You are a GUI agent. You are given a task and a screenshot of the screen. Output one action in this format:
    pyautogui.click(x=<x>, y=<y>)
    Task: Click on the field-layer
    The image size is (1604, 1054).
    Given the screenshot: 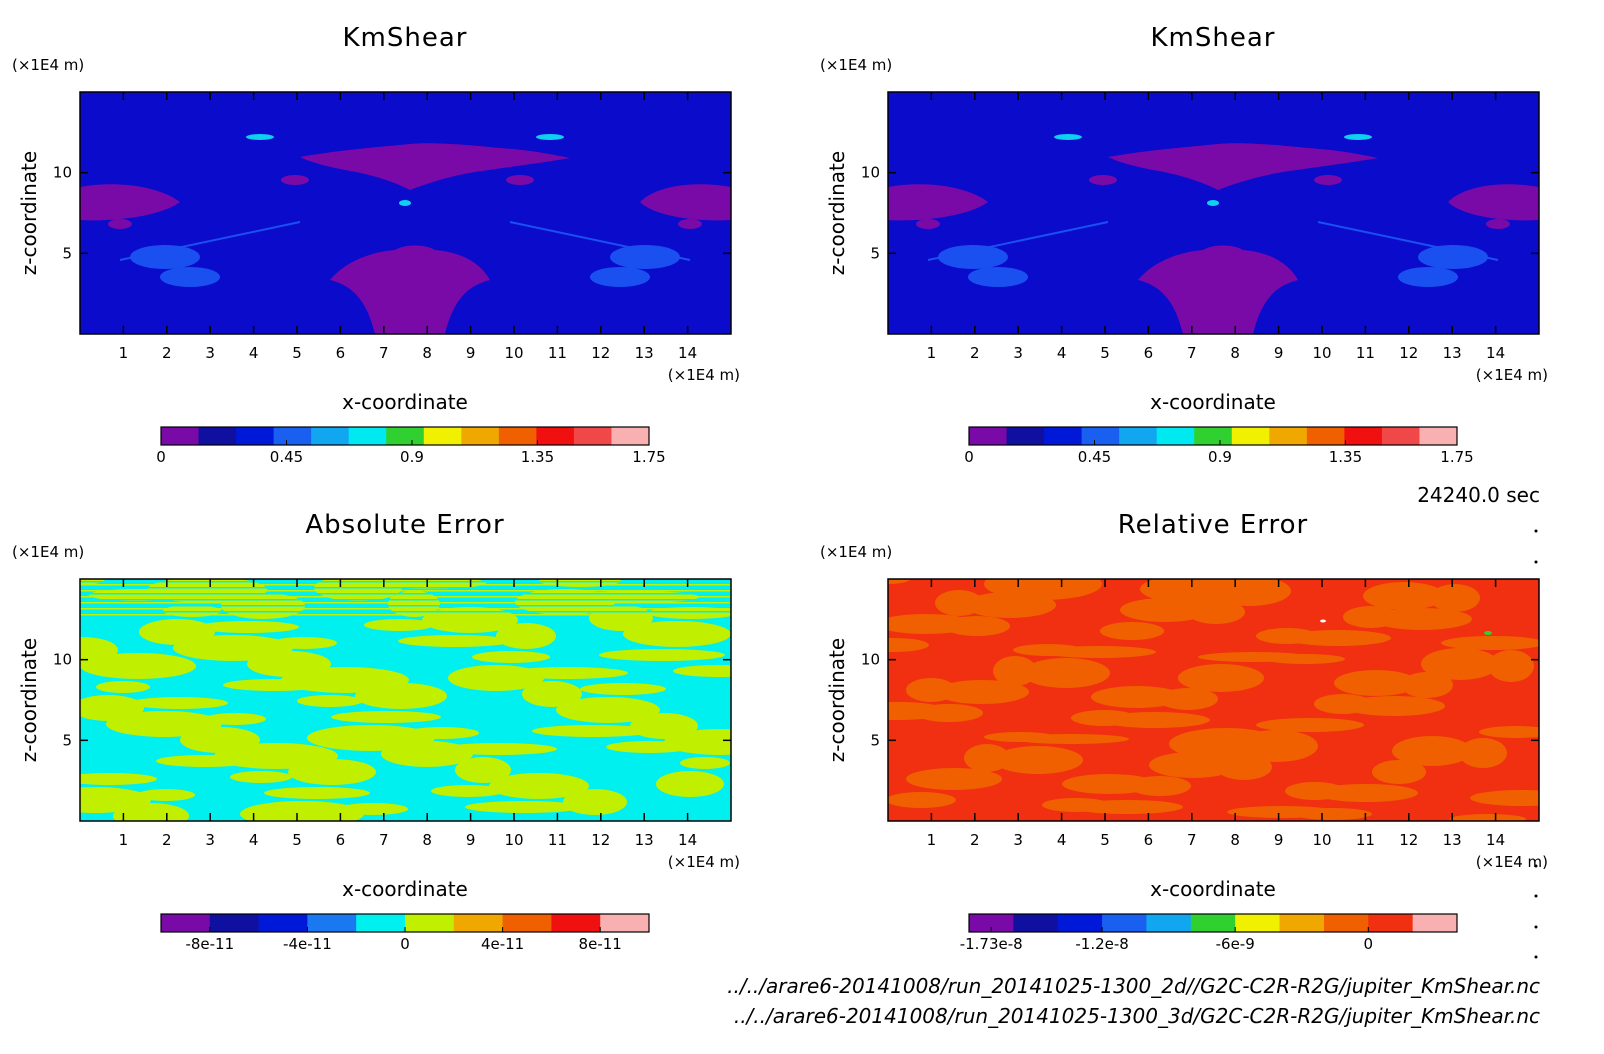 What is the action you would take?
    pyautogui.click(x=405, y=700)
    